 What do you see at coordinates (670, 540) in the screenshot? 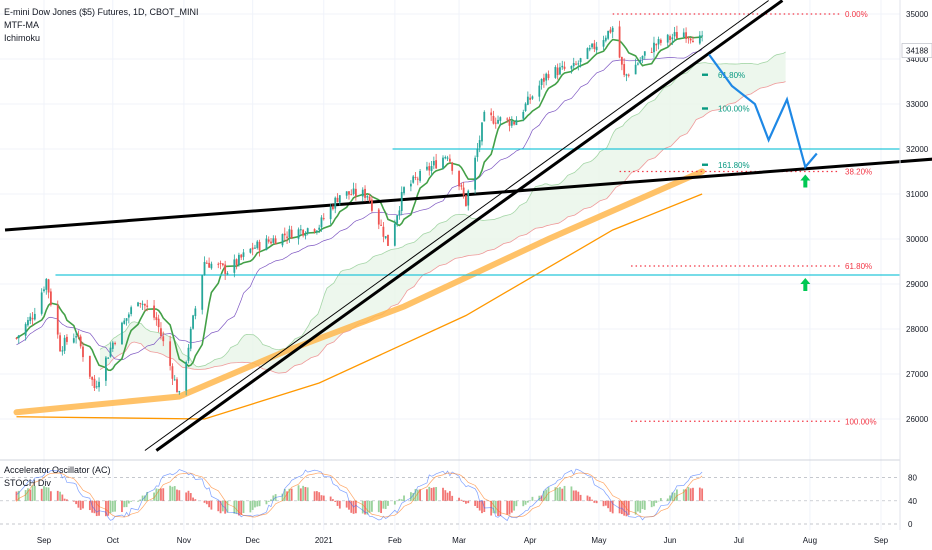
I see `x-tick-label: Jun` at bounding box center [670, 540].